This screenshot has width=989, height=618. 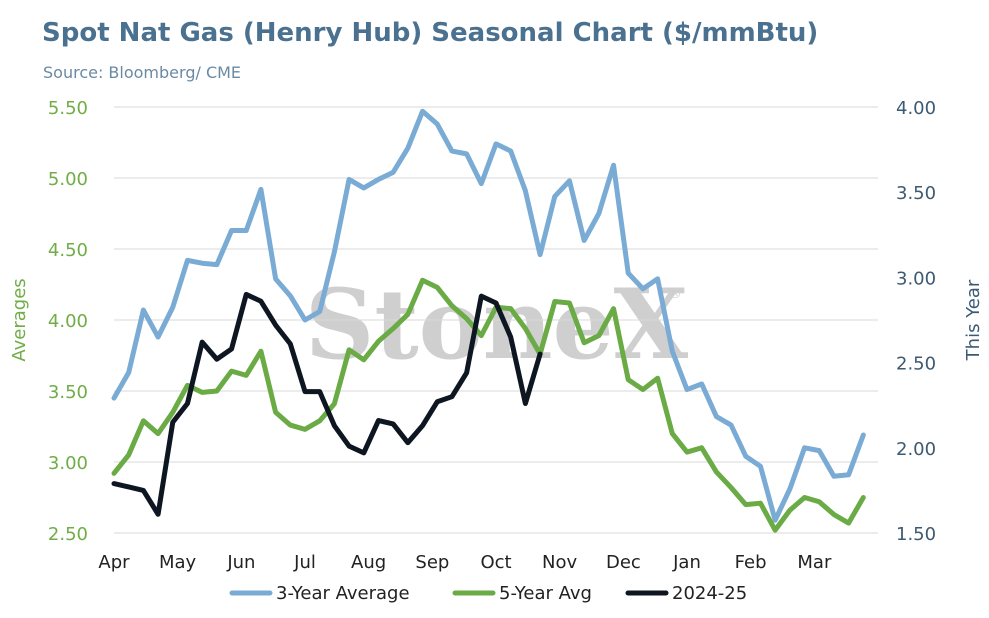 What do you see at coordinates (545, 593) in the screenshot?
I see `legend-label: 5-Year Avg` at bounding box center [545, 593].